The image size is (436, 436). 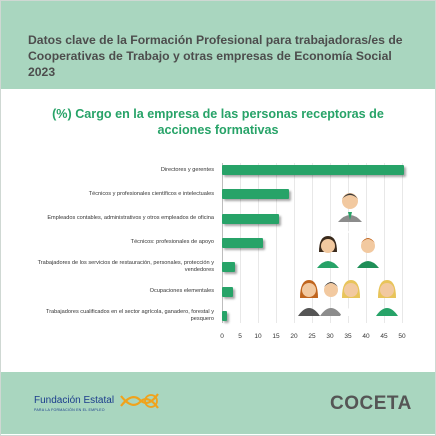 I want to click on person-top, so click(x=350, y=207).